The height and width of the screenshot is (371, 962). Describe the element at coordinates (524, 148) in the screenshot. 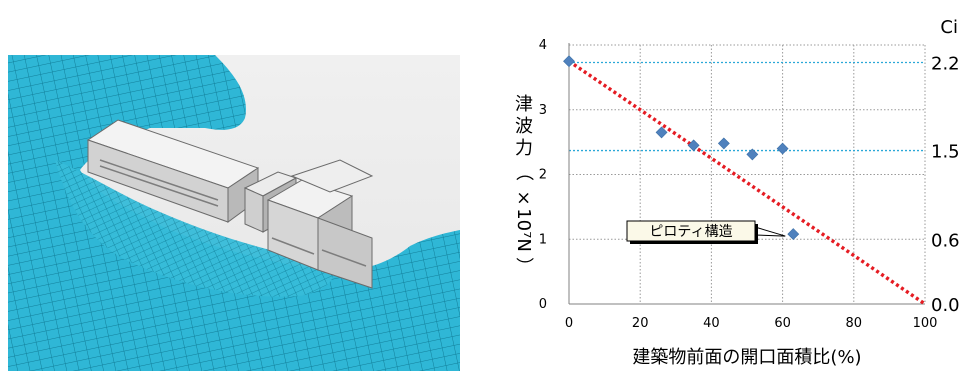

I see `y-axis-label-part: 力` at that location.